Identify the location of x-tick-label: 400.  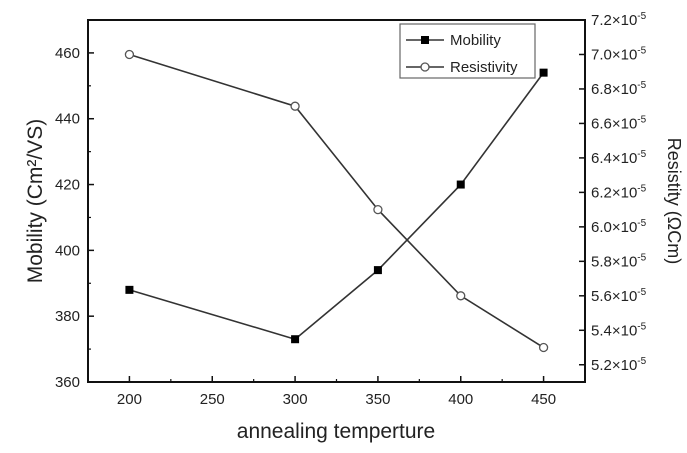
(460, 399).